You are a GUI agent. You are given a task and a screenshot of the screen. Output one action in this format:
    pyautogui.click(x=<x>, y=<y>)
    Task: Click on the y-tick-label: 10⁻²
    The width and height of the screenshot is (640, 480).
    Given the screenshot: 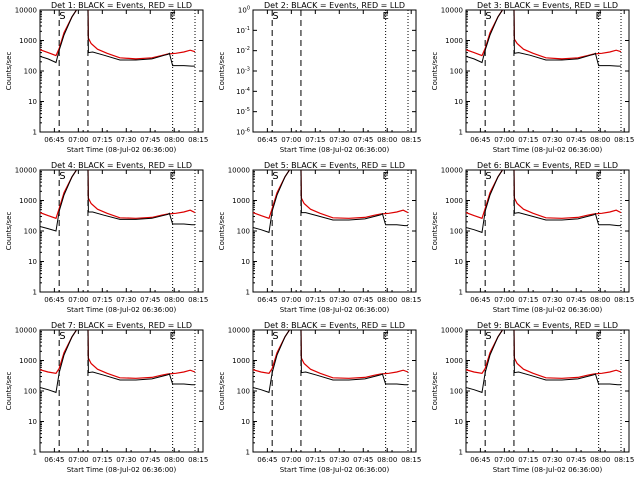 What is the action you would take?
    pyautogui.click(x=243, y=50)
    